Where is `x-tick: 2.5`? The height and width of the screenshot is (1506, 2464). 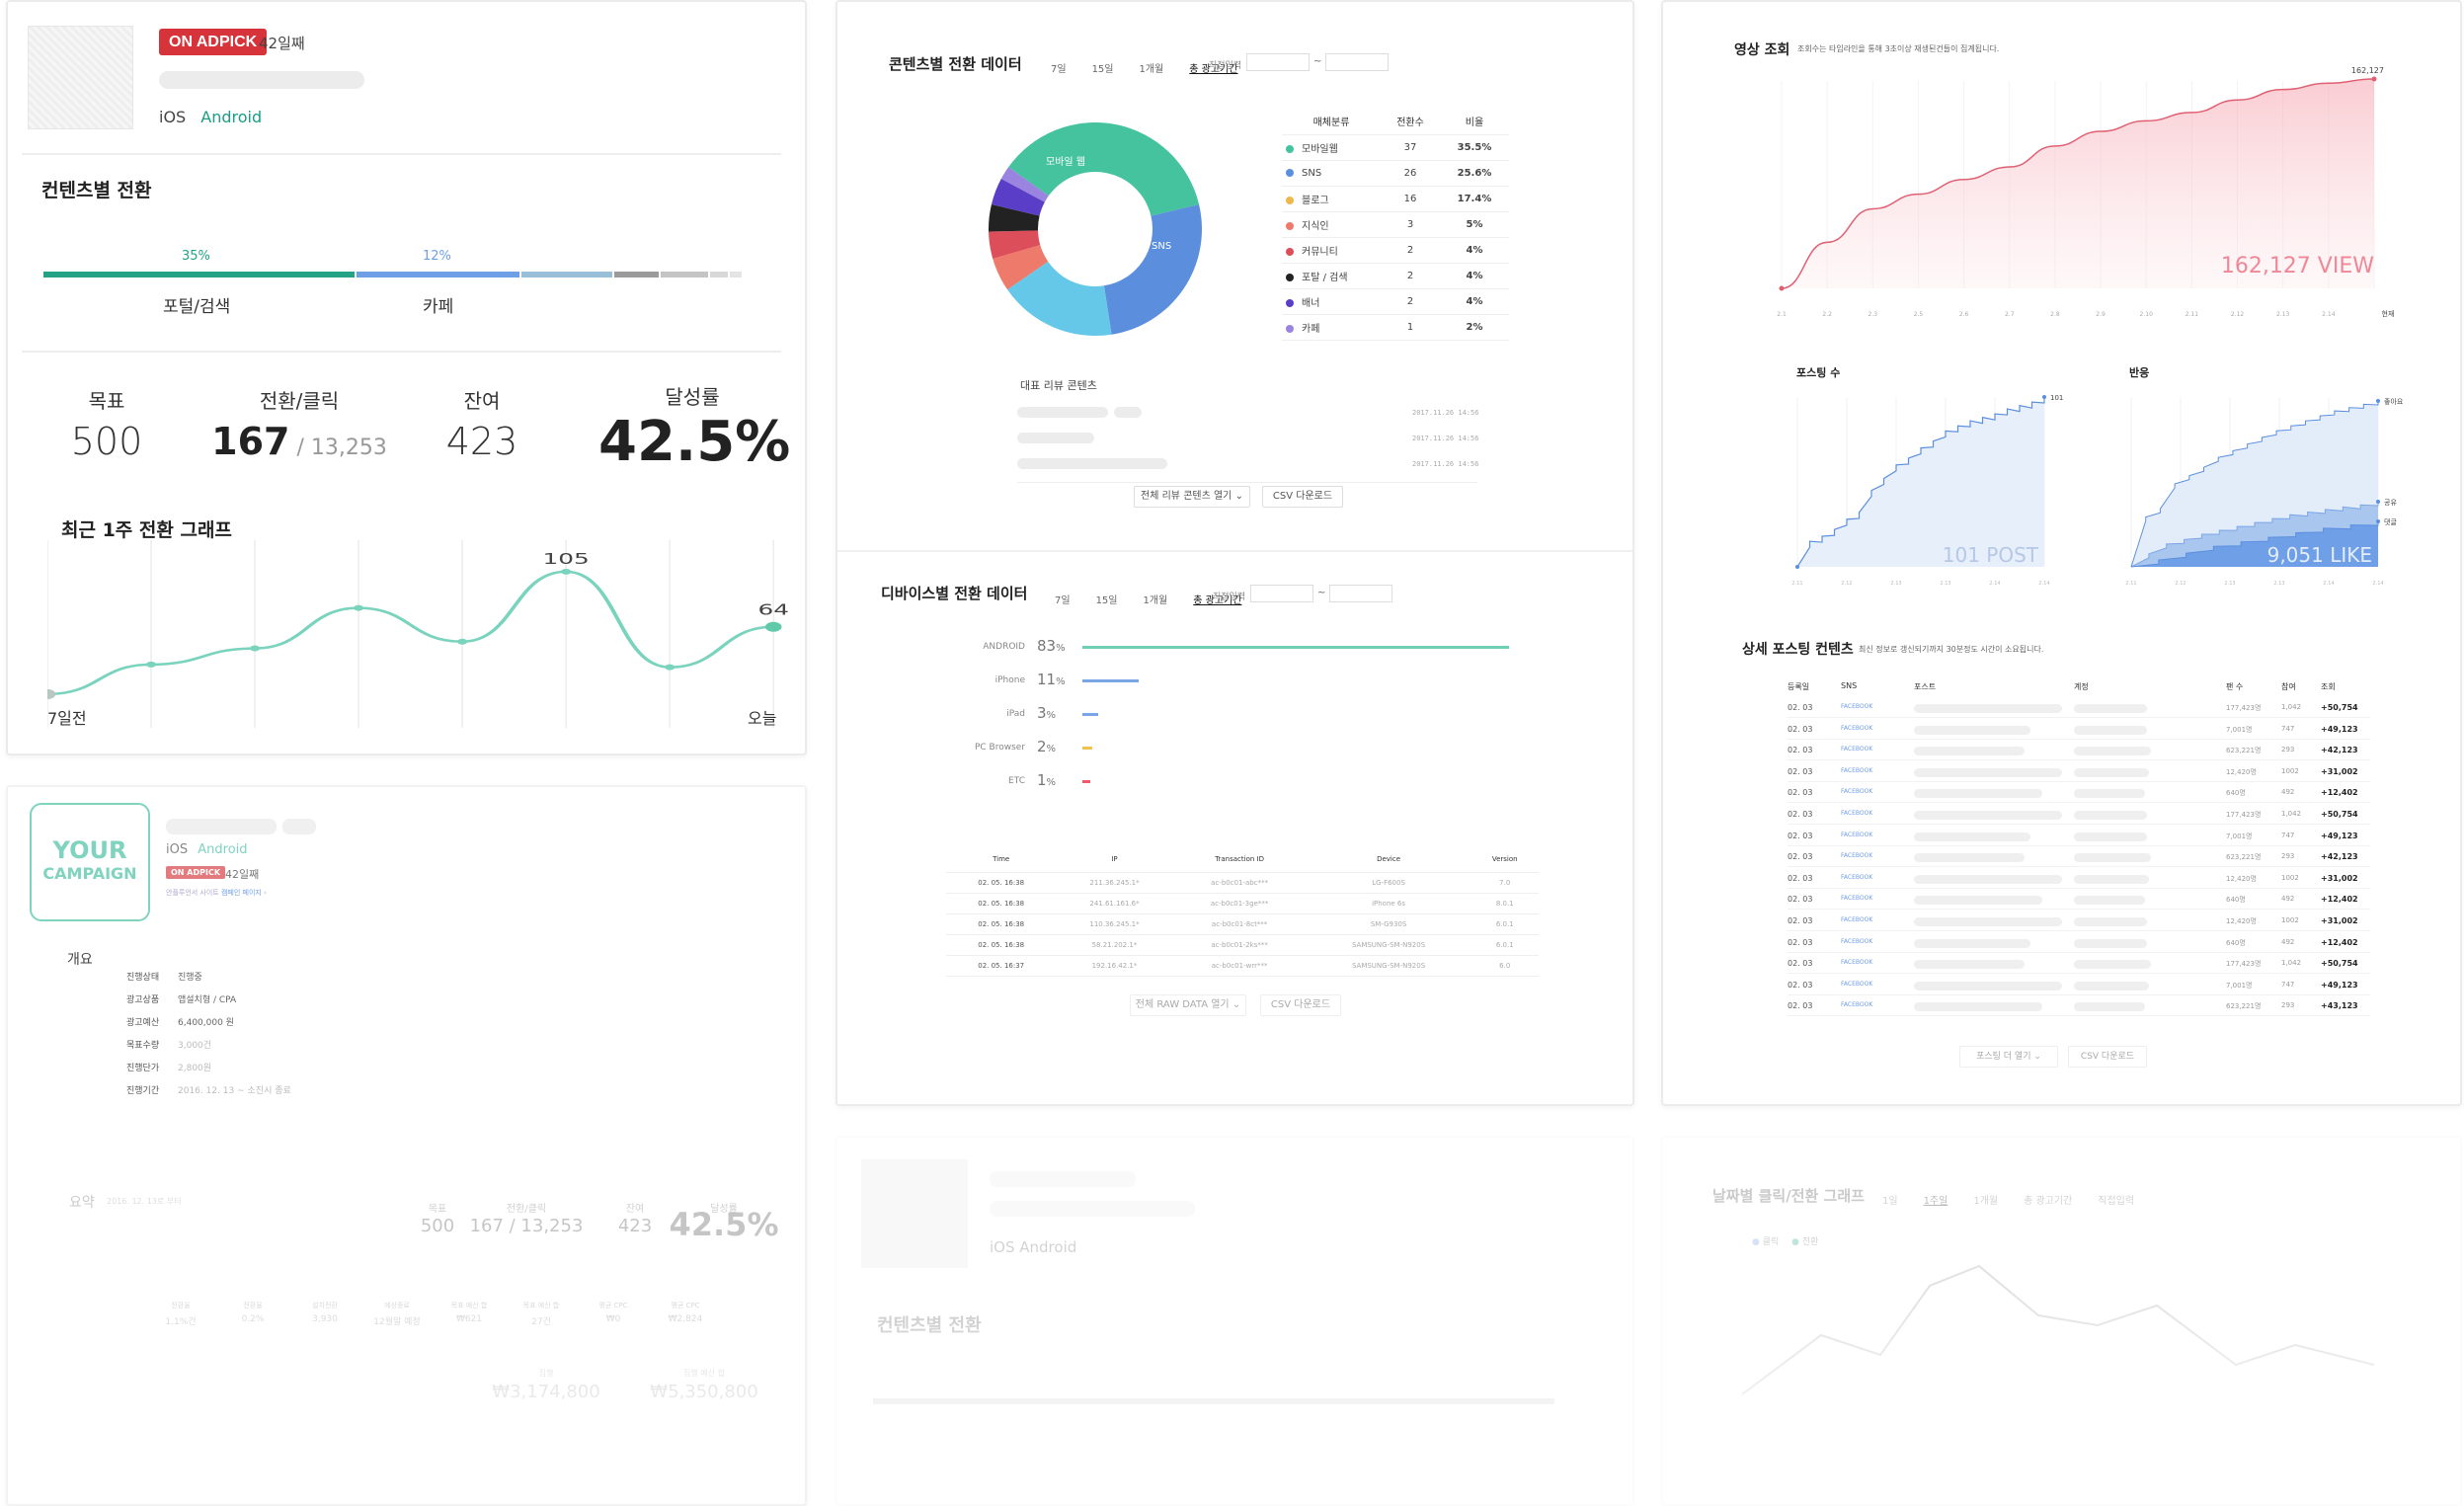 x-tick: 2.5 is located at coordinates (1919, 314).